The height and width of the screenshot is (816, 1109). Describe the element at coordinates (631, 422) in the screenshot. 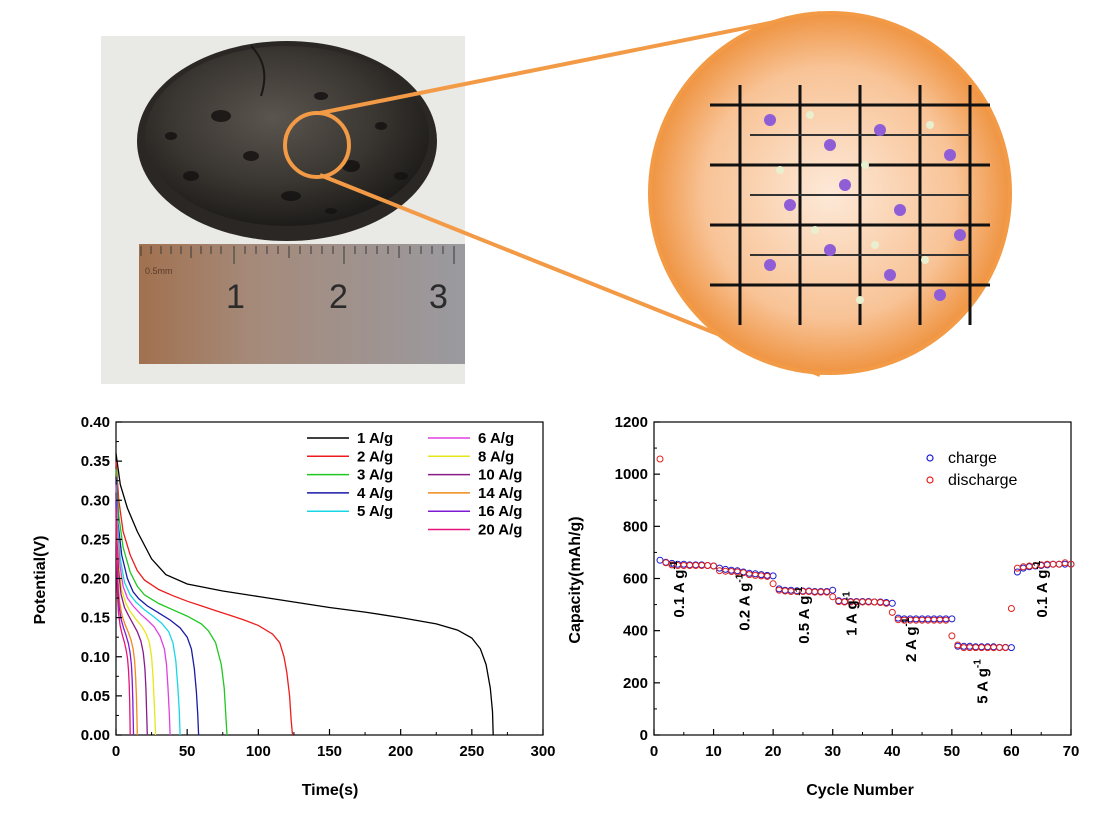

I see `y-tick-label: 1200` at that location.